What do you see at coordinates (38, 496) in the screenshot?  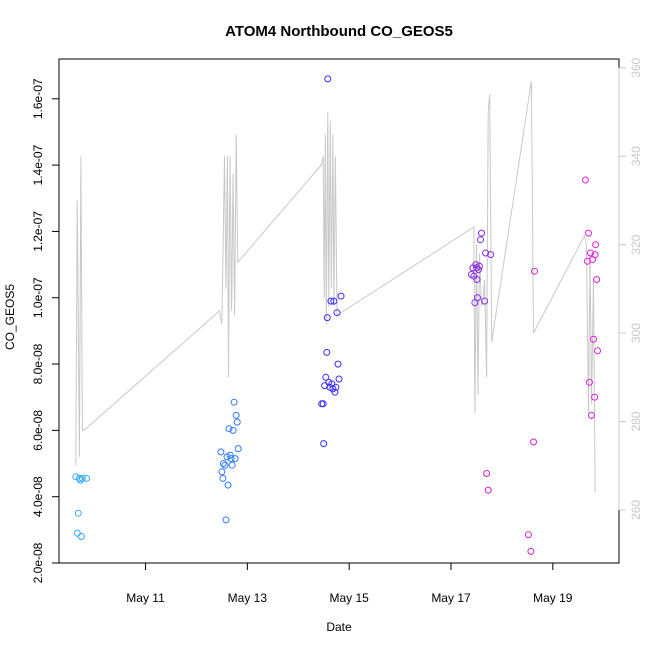 I see `y-tick-label: 4.0e-08` at bounding box center [38, 496].